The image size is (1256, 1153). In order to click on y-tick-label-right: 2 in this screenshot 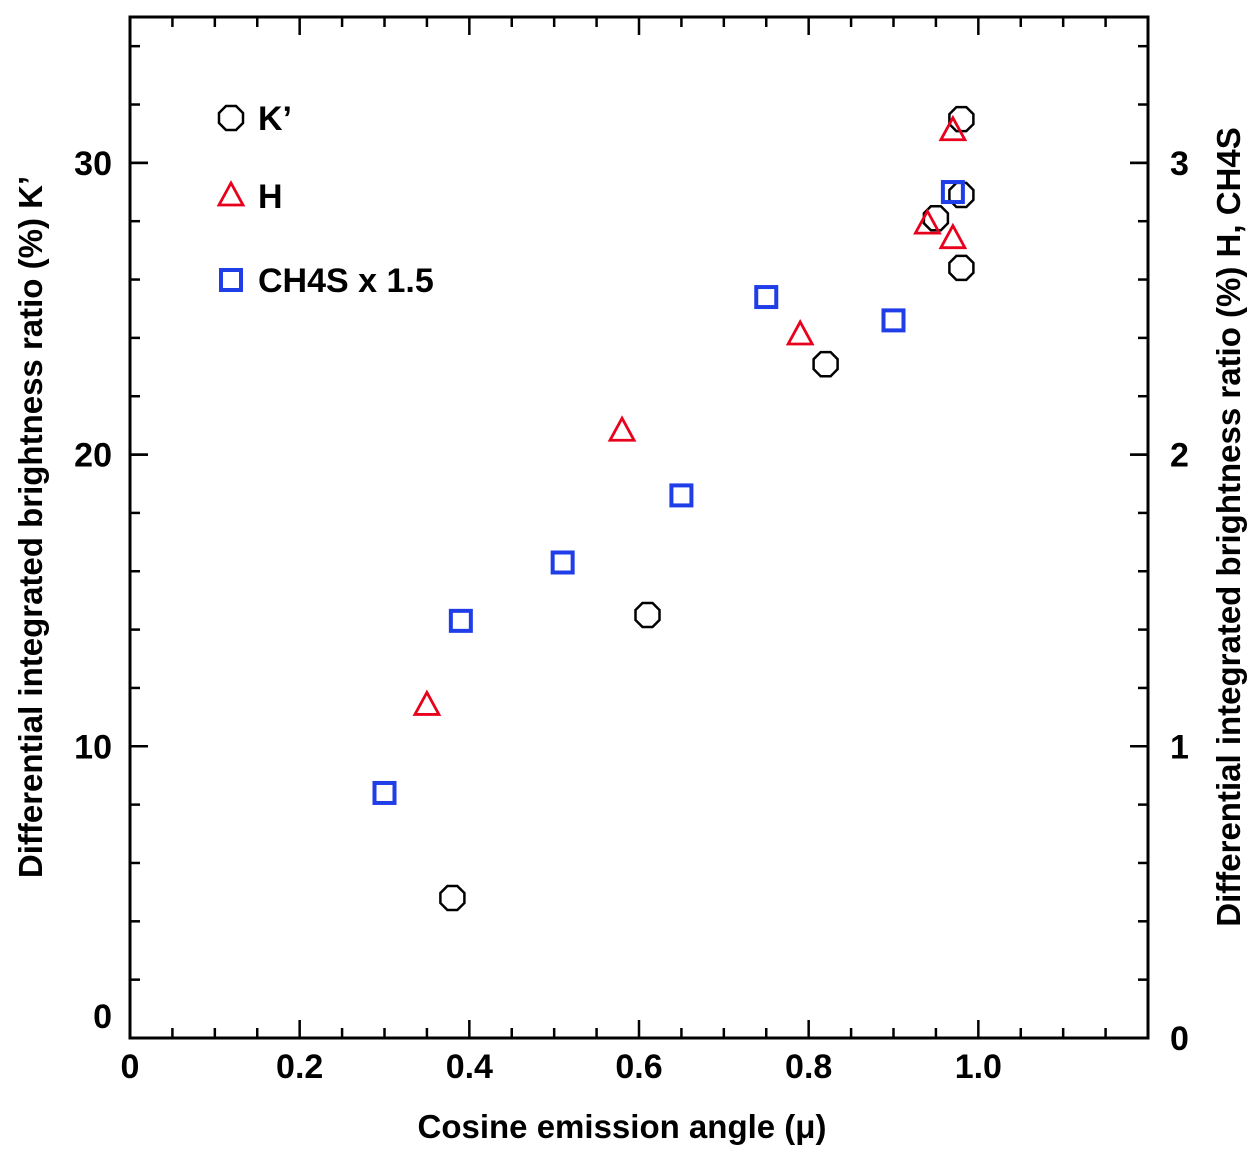, I will do `click(1179, 456)`.